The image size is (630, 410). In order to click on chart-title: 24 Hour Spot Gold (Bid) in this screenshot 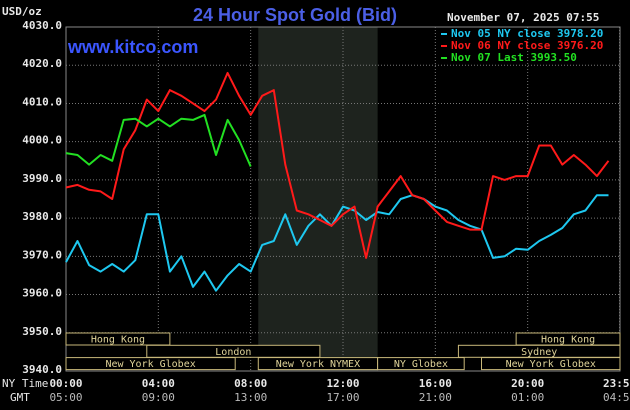, I will do `click(295, 15)`.